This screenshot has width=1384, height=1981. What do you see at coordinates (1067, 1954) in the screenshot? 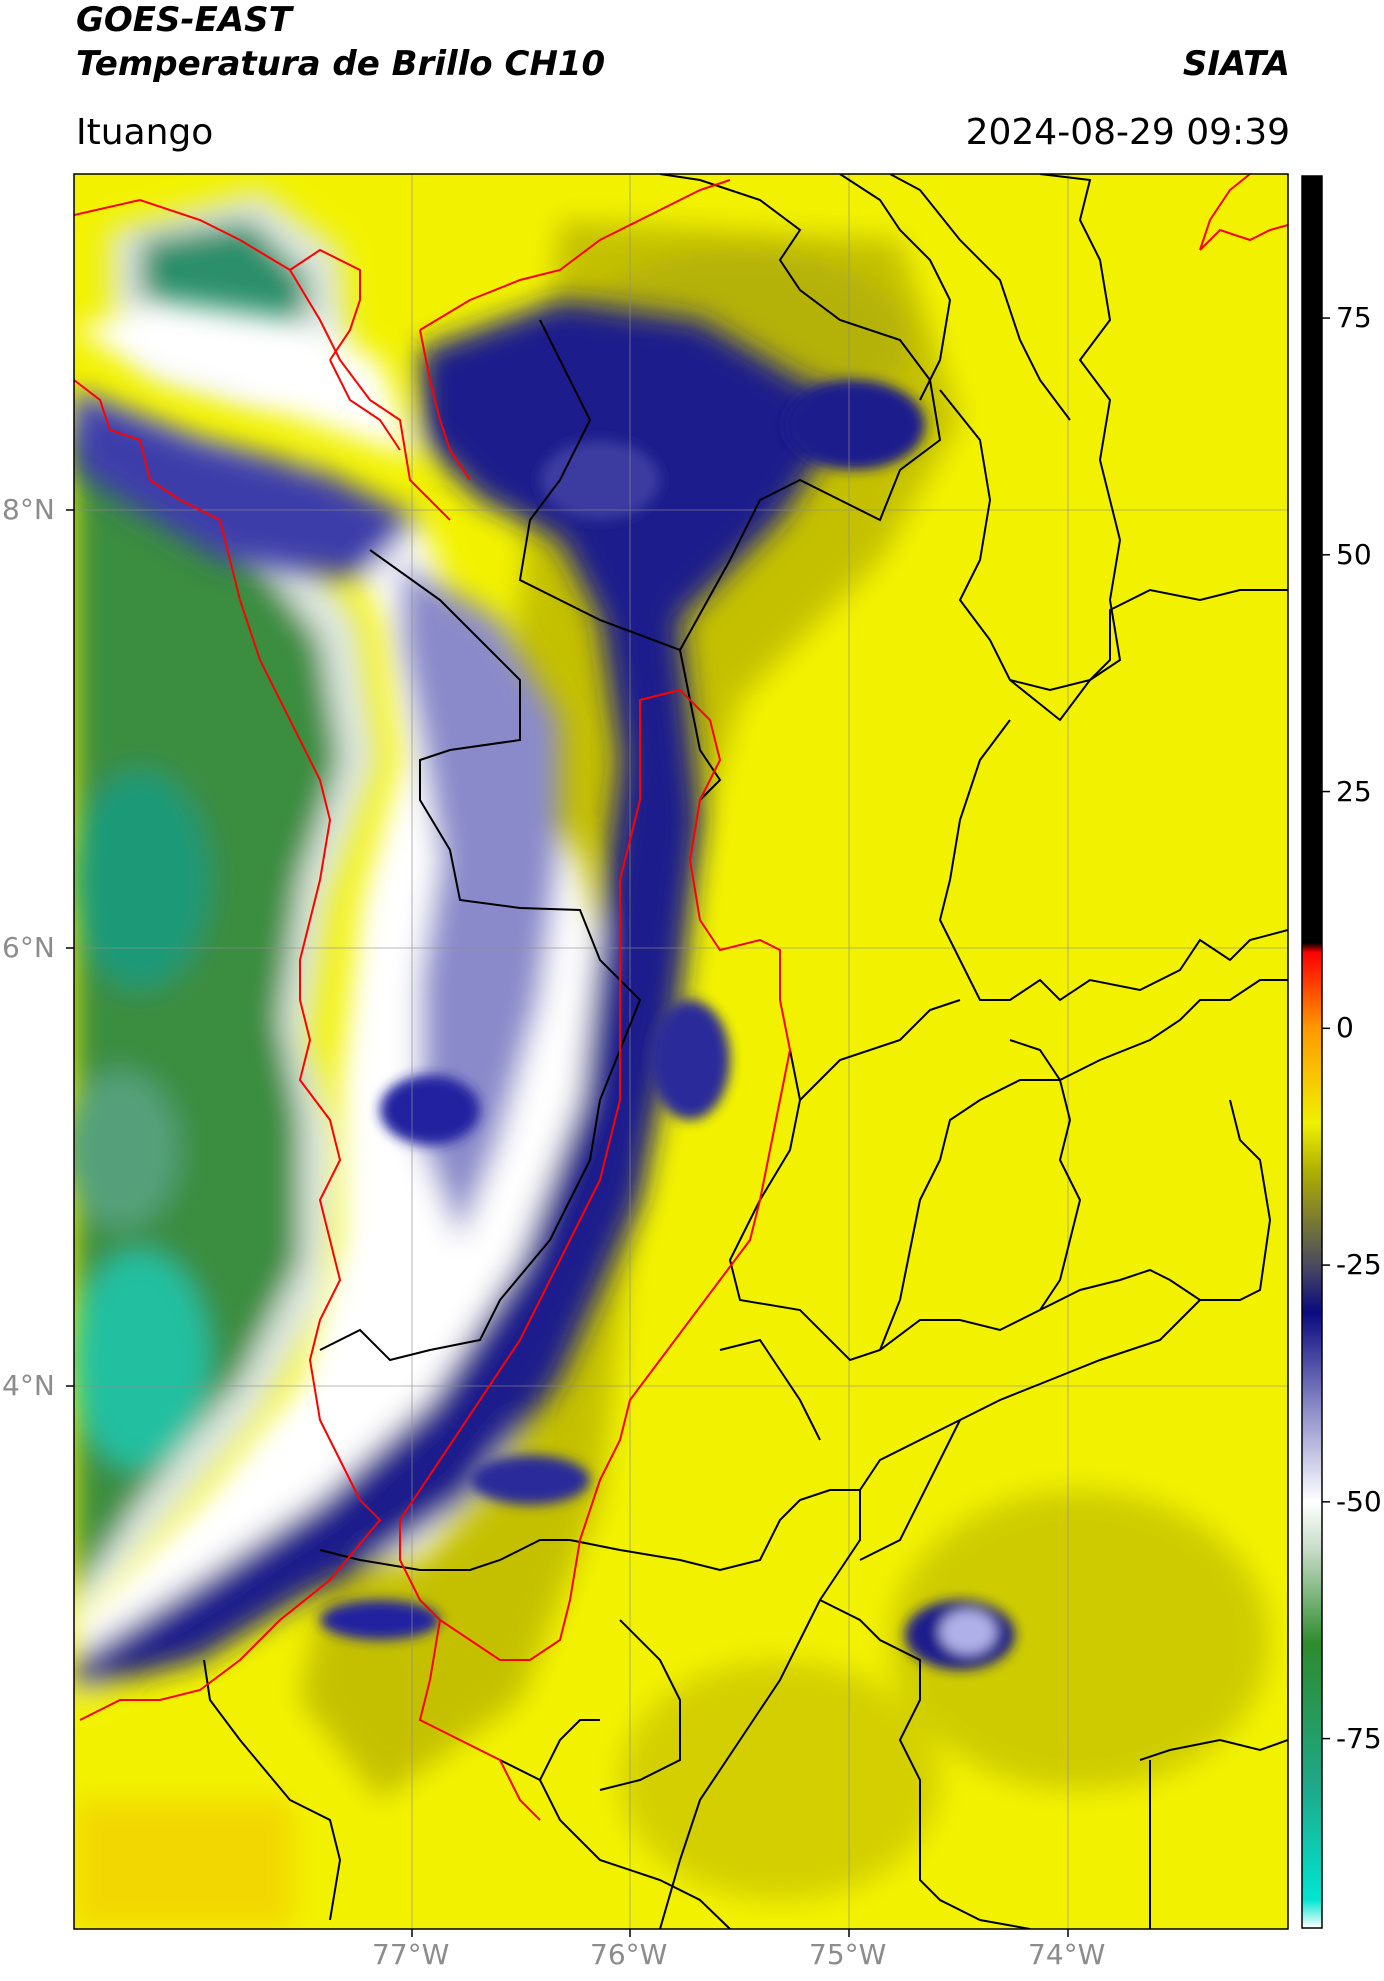
I see `lon-label-74w: 74°W` at bounding box center [1067, 1954].